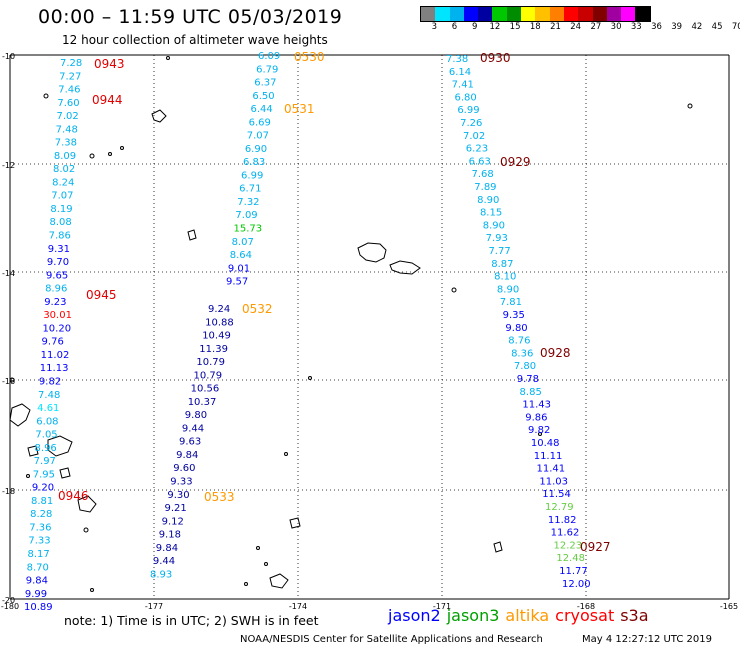 This screenshot has height=650, width=740. I want to click on longitude-label: -171, so click(442, 606).